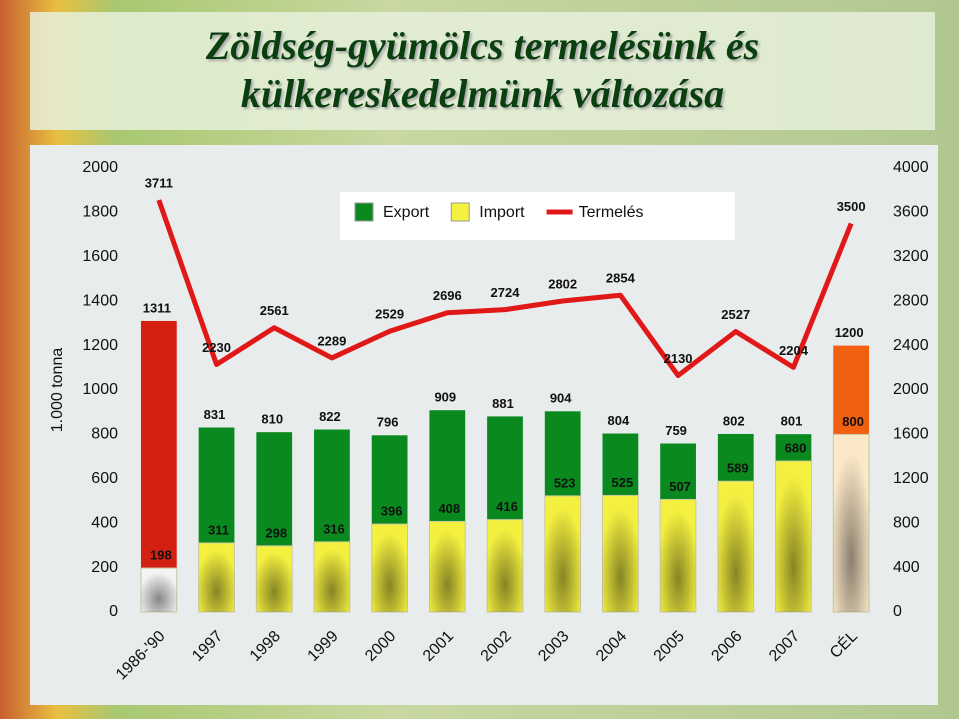  What do you see at coordinates (104, 478) in the screenshot?
I see `y-tick-label: 600` at bounding box center [104, 478].